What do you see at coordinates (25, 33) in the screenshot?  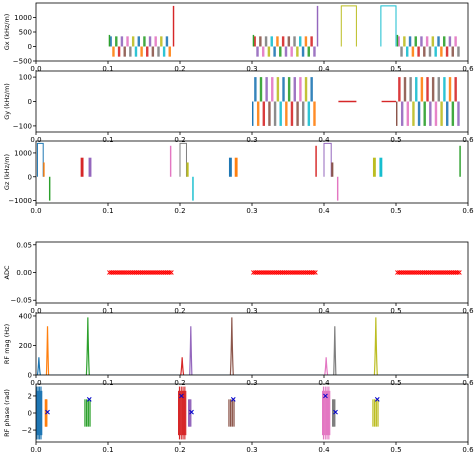 I see `y-tick-label: 500` at bounding box center [25, 33].